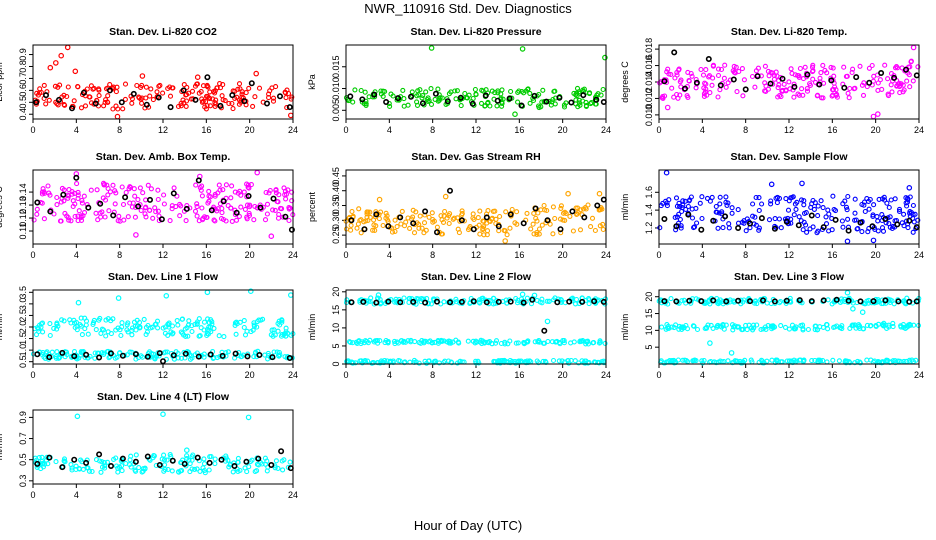 This screenshot has width=936, height=540. I want to click on series-hourly, so click(477, 99).